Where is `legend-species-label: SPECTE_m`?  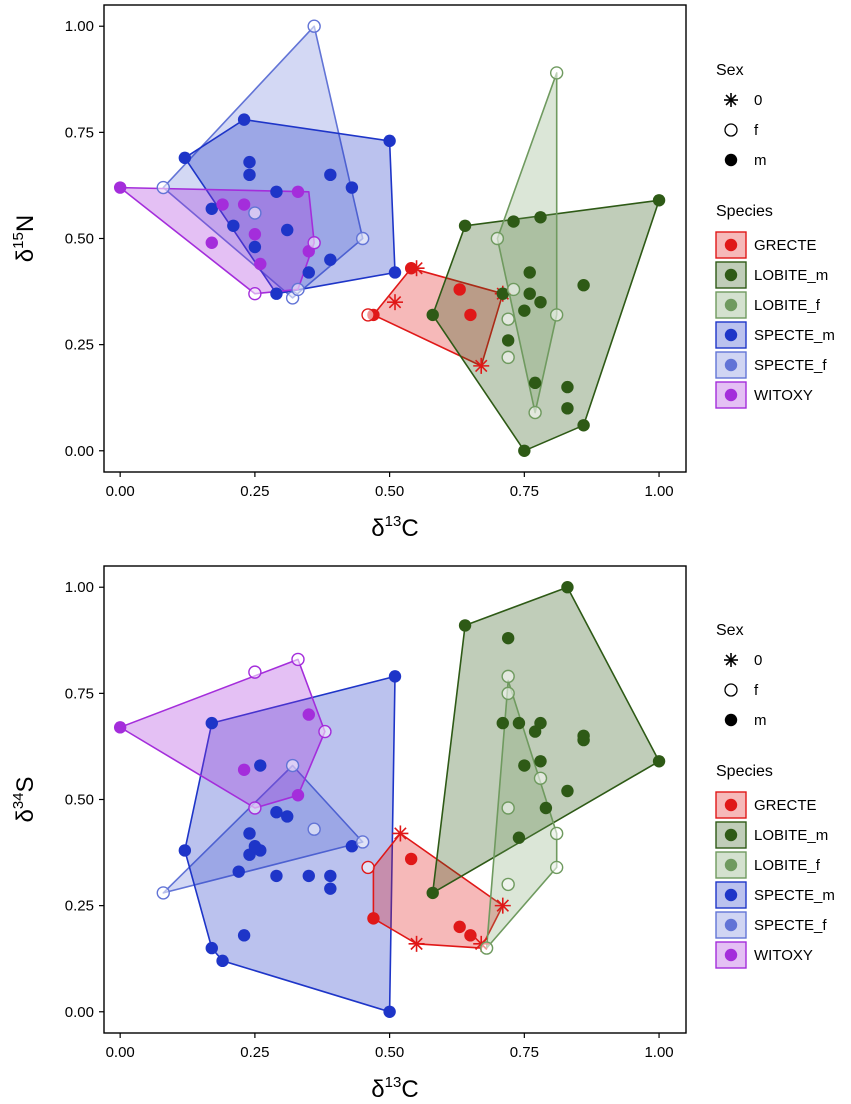
legend-species-label: SPECTE_m is located at coordinates (794, 335).